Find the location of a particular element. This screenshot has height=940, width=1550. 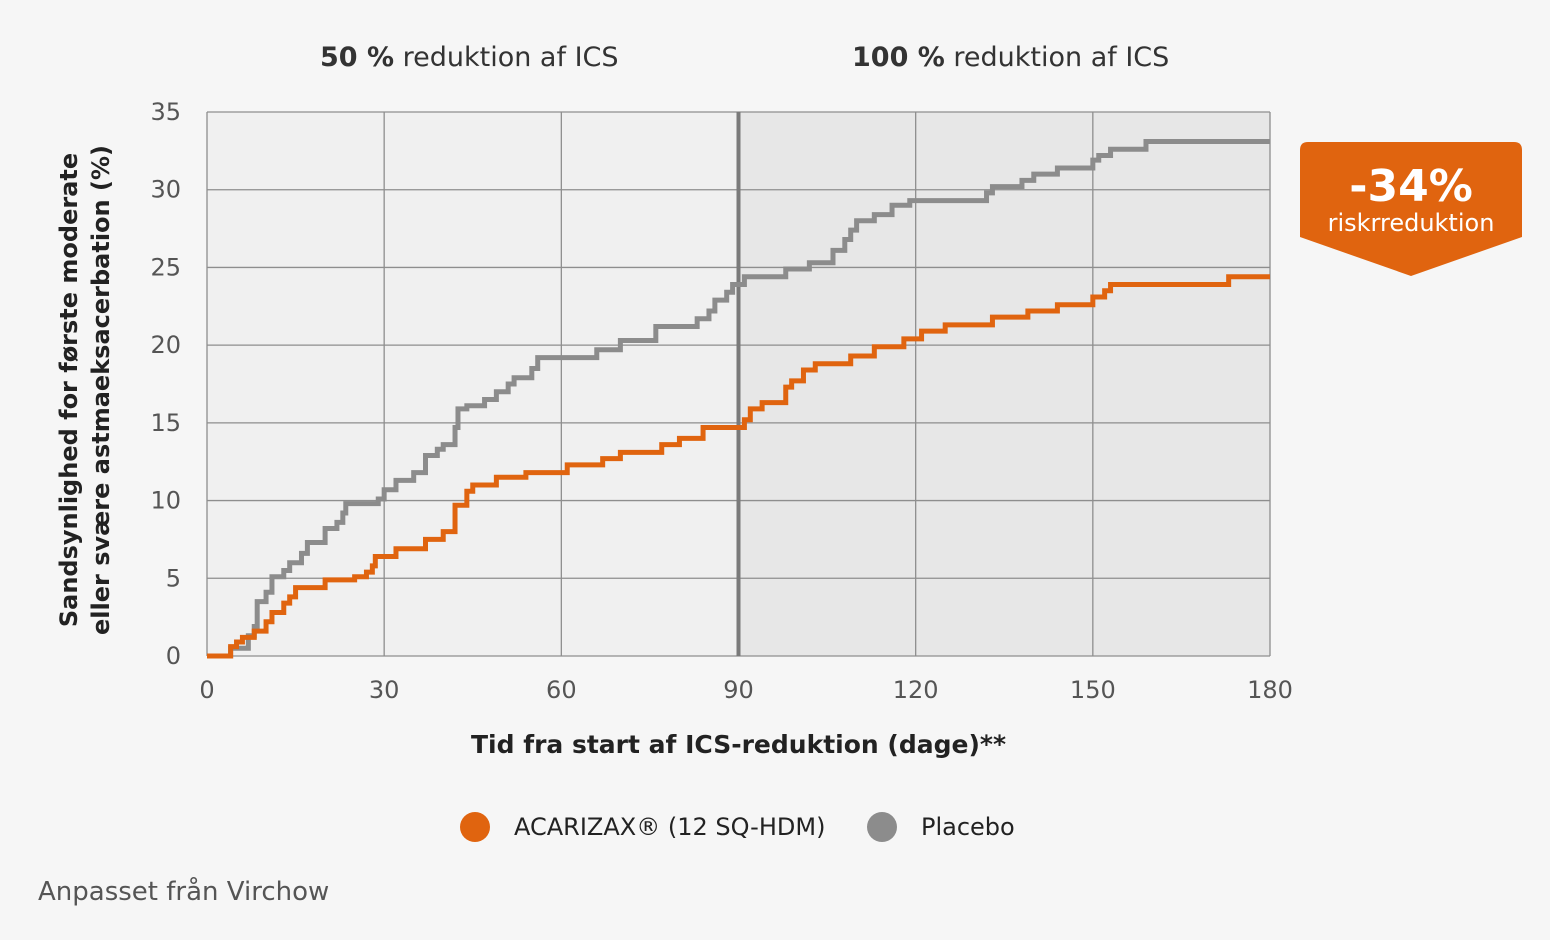

badge-arrow-shape is located at coordinates (1411, 209).